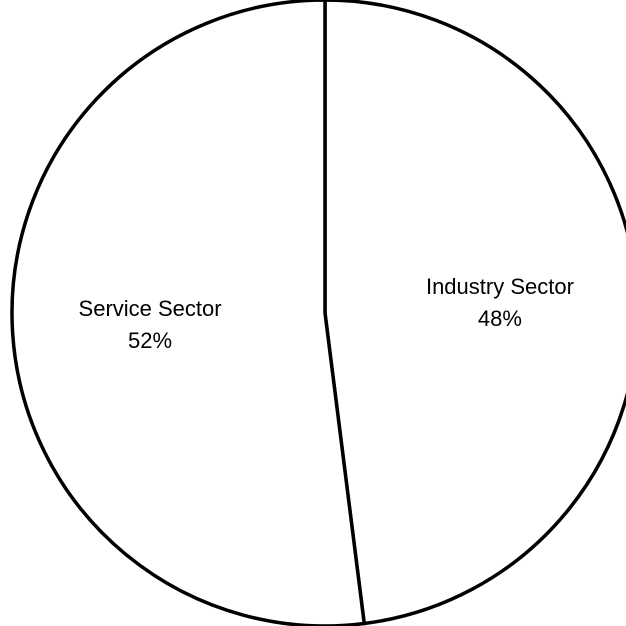 The height and width of the screenshot is (626, 626). What do you see at coordinates (500, 318) in the screenshot?
I see `slice-label-percent: 48%` at bounding box center [500, 318].